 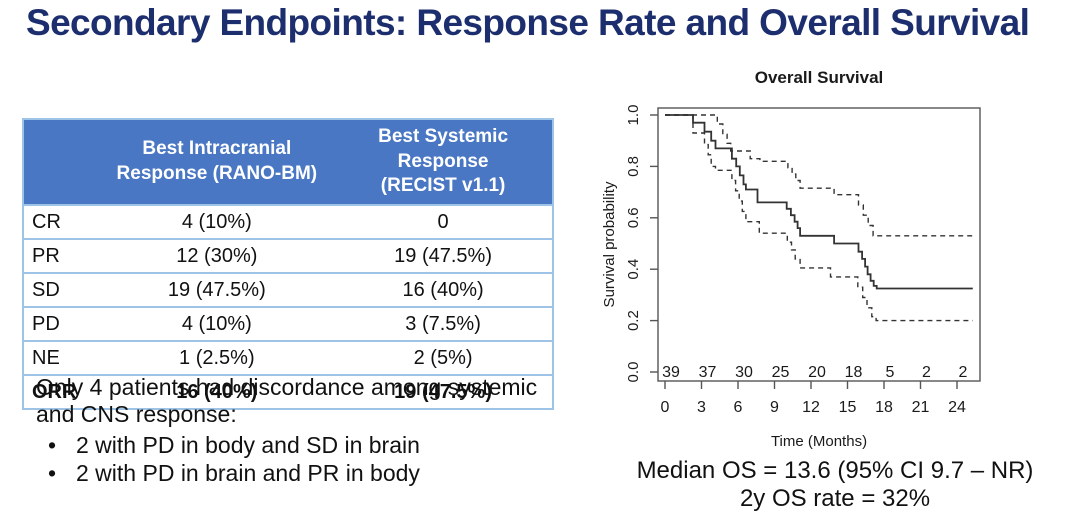 What do you see at coordinates (774, 407) in the screenshot?
I see `x-tick-label: 9` at bounding box center [774, 407].